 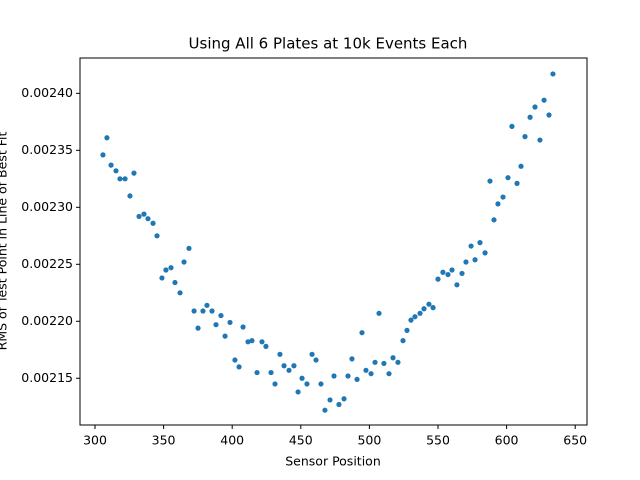 What do you see at coordinates (47, 320) in the screenshot?
I see `y-tick-label: 0.00220` at bounding box center [47, 320].